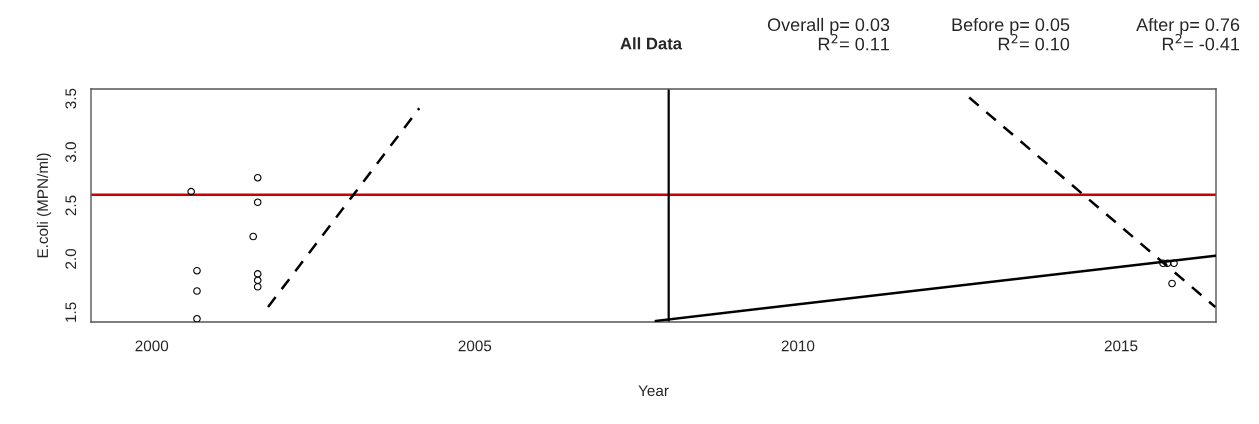  I want to click on y-tick-label: 3.0, so click(71, 152).